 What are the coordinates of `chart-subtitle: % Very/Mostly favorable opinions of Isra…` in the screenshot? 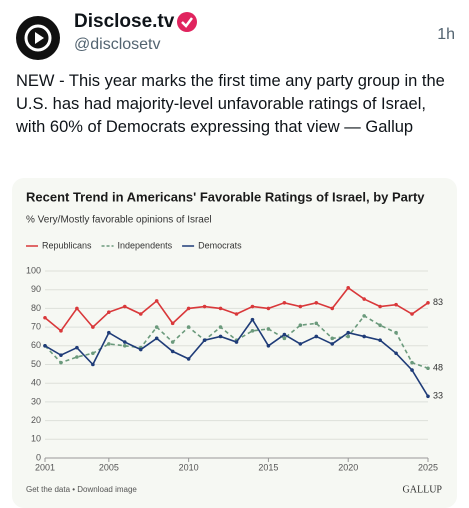 It's located at (119, 220).